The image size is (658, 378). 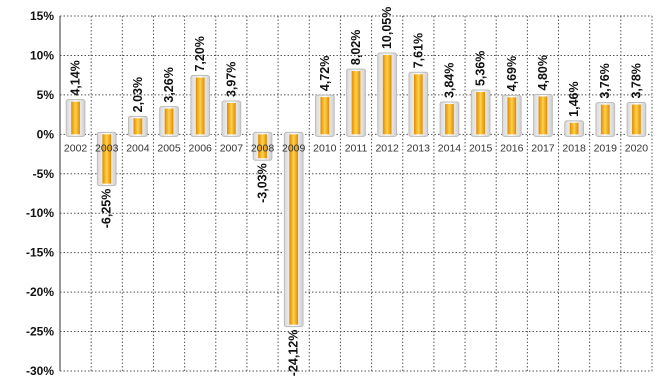 What do you see at coordinates (46, 134) in the screenshot?
I see `y-tick-label: 0%` at bounding box center [46, 134].